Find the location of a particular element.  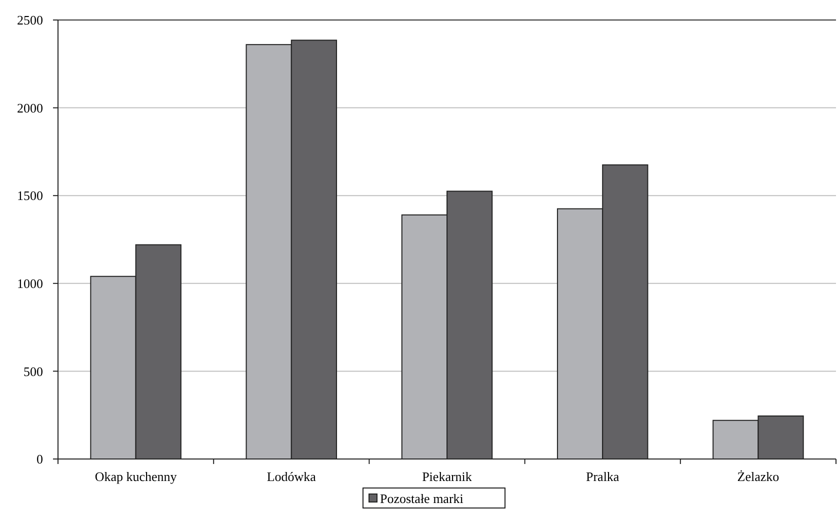

x-tick-label: Okap kuchenny is located at coordinates (136, 476).